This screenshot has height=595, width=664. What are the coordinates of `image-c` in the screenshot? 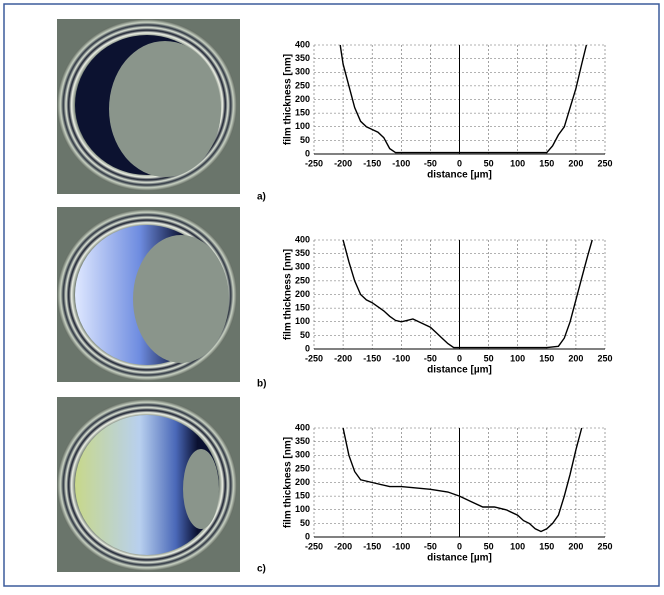 It's located at (148, 484).